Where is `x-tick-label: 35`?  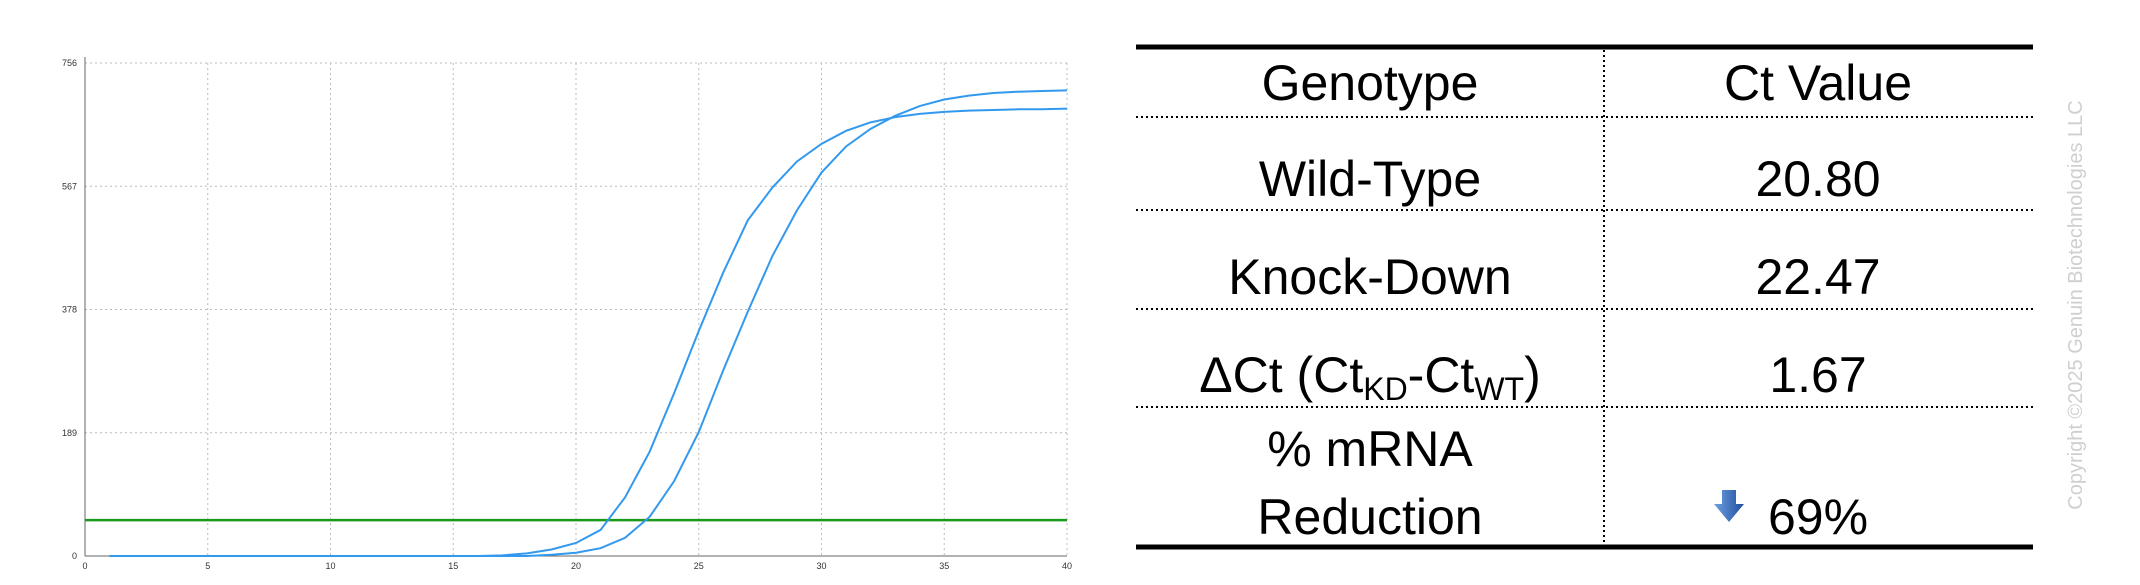 x-tick-label: 35 is located at coordinates (944, 566).